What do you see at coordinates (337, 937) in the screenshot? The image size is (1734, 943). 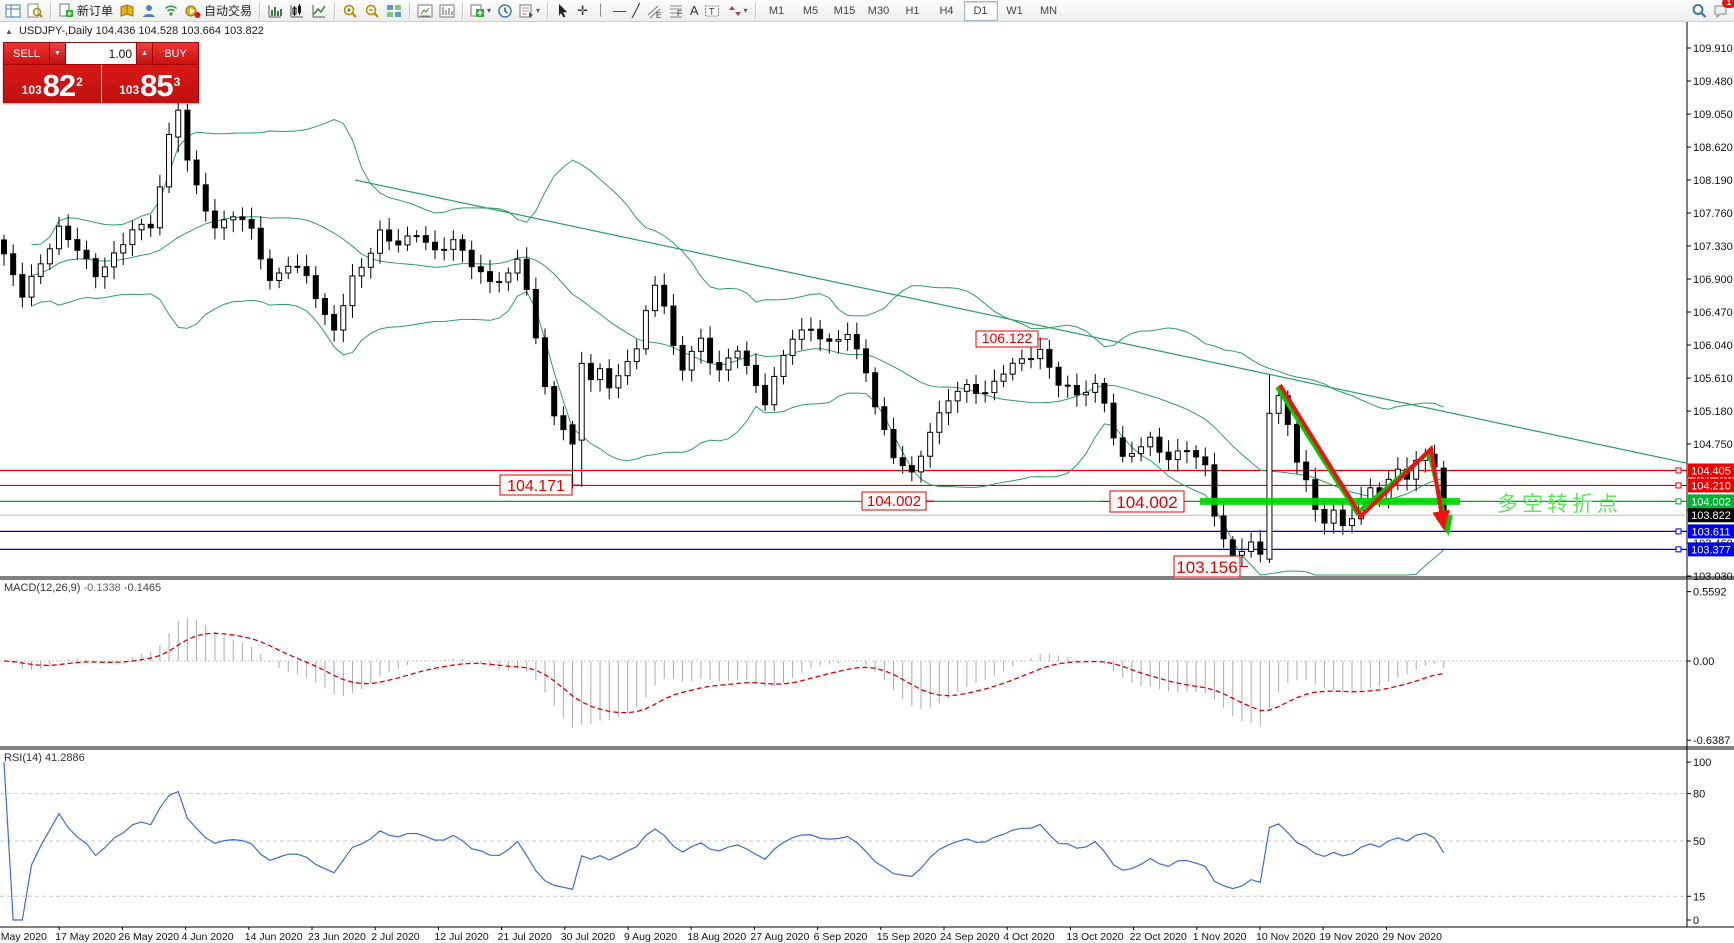 I see `svg-text: 23 Jun 2020` at bounding box center [337, 937].